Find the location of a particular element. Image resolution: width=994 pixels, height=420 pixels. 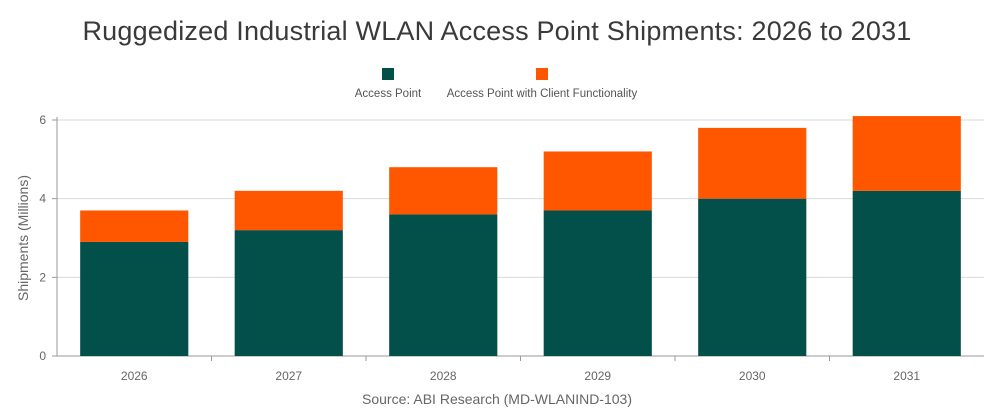

legend-label-access-point: Access Point is located at coordinates (388, 94).